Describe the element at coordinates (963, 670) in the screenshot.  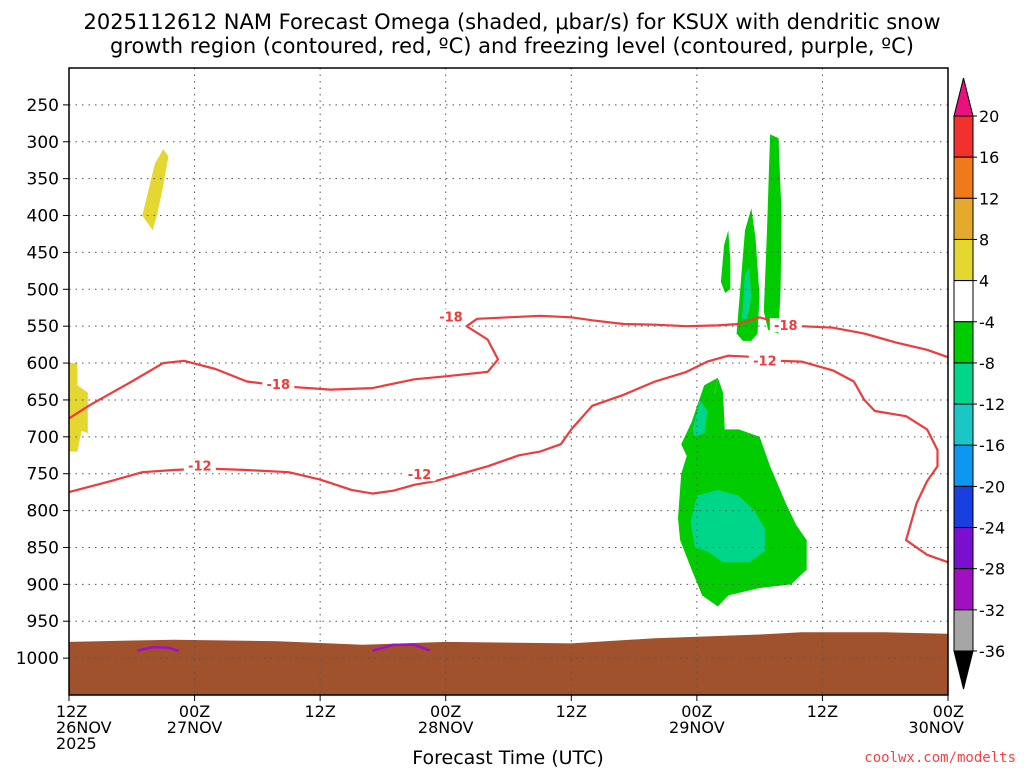
I see `colorbar-lower-arrow` at that location.